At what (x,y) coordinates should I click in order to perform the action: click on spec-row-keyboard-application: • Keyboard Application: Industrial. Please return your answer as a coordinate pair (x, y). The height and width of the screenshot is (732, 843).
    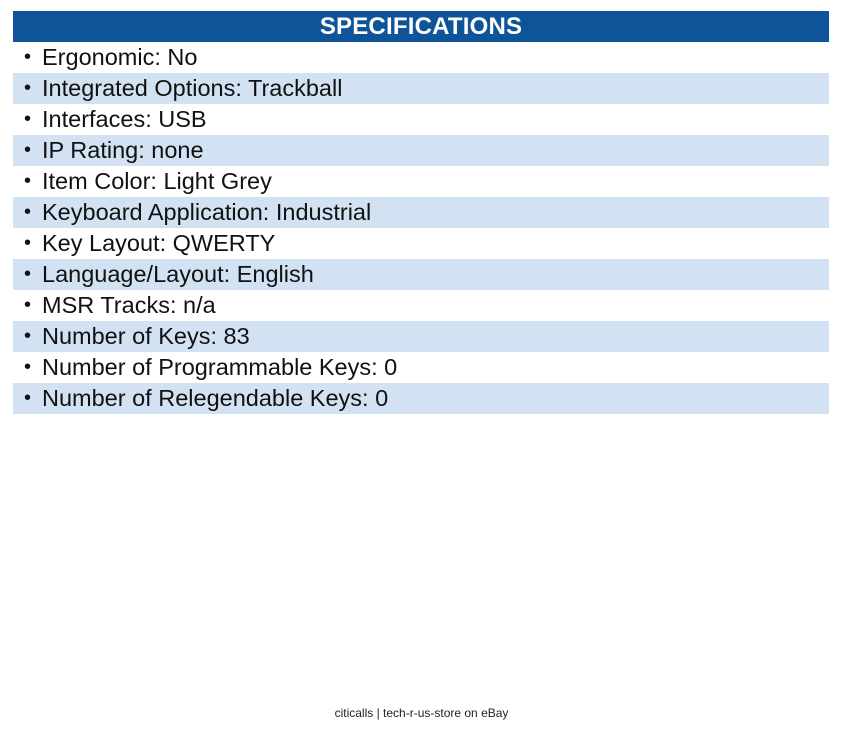
    Looking at the image, I should click on (421, 212).